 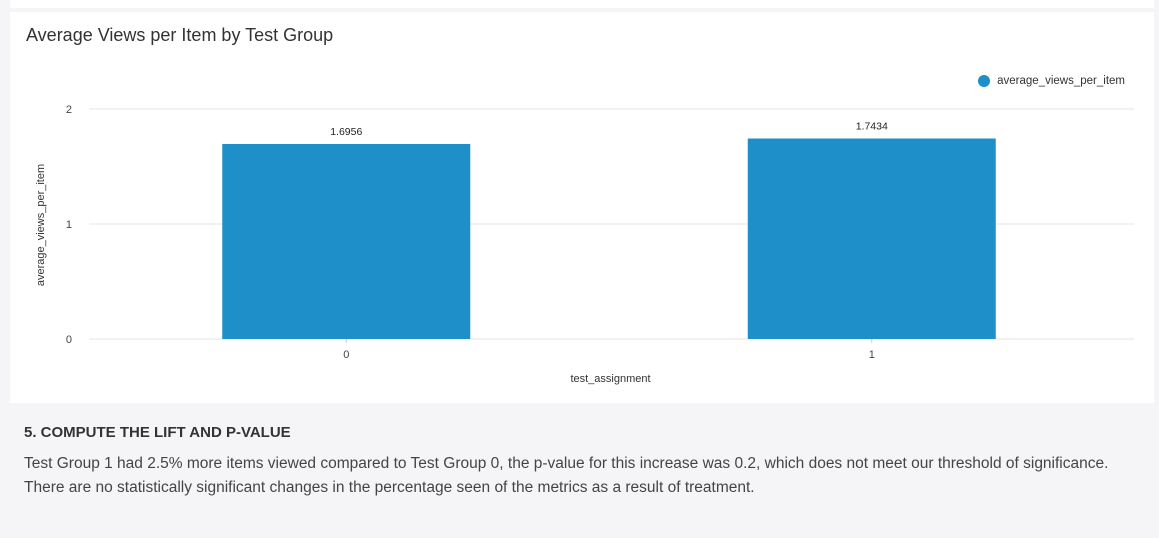 I want to click on legend-label: average_views_per_item, so click(x=1061, y=81).